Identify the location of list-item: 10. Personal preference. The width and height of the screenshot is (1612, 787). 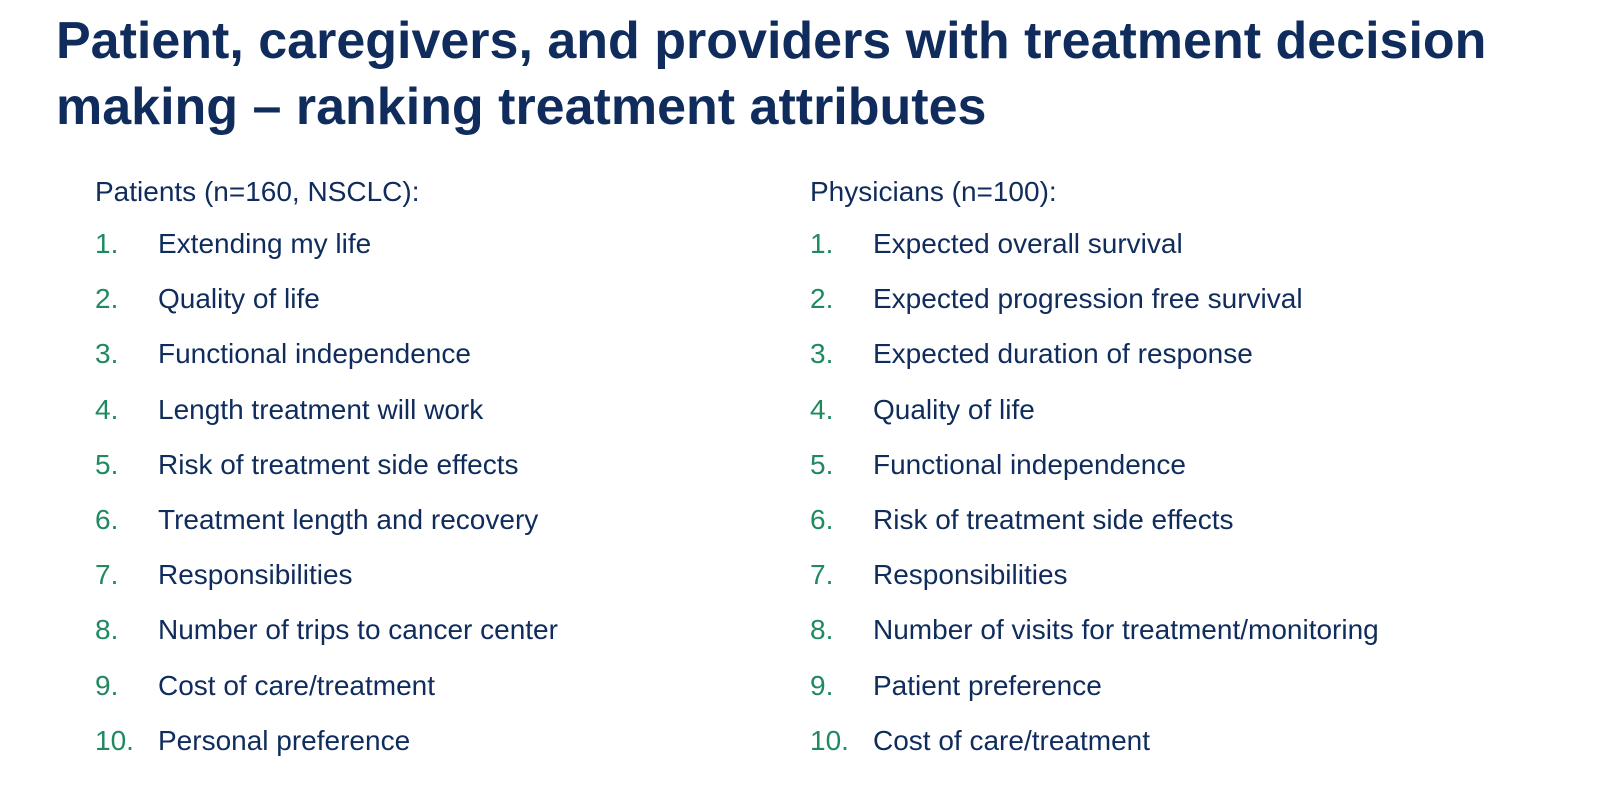
(435, 740).